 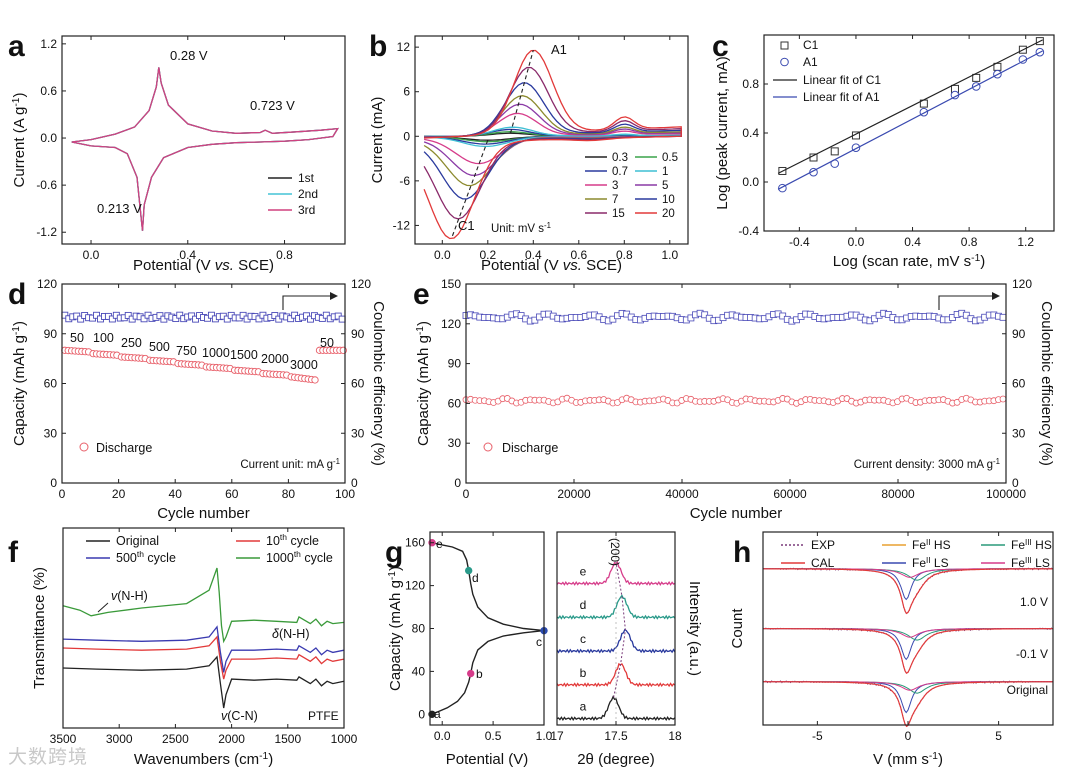 I want to click on rate-label: 1500, so click(x=244, y=355).